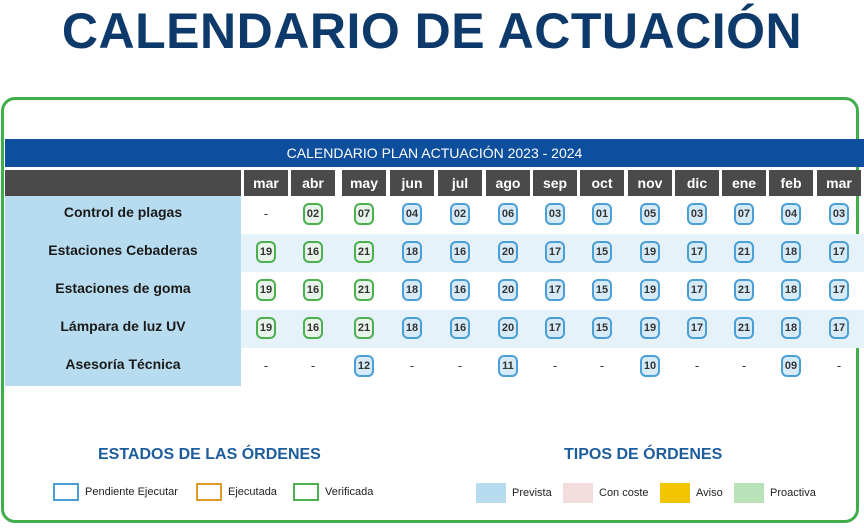 This screenshot has height=528, width=864. What do you see at coordinates (709, 493) in the screenshot?
I see `legend-type-aviso-label: Aviso` at bounding box center [709, 493].